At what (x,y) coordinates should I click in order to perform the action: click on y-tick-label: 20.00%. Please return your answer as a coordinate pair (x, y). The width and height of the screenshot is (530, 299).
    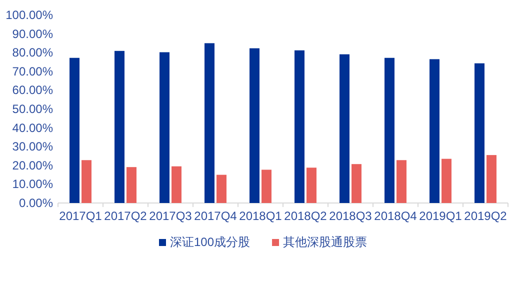
    Looking at the image, I should click on (33, 165).